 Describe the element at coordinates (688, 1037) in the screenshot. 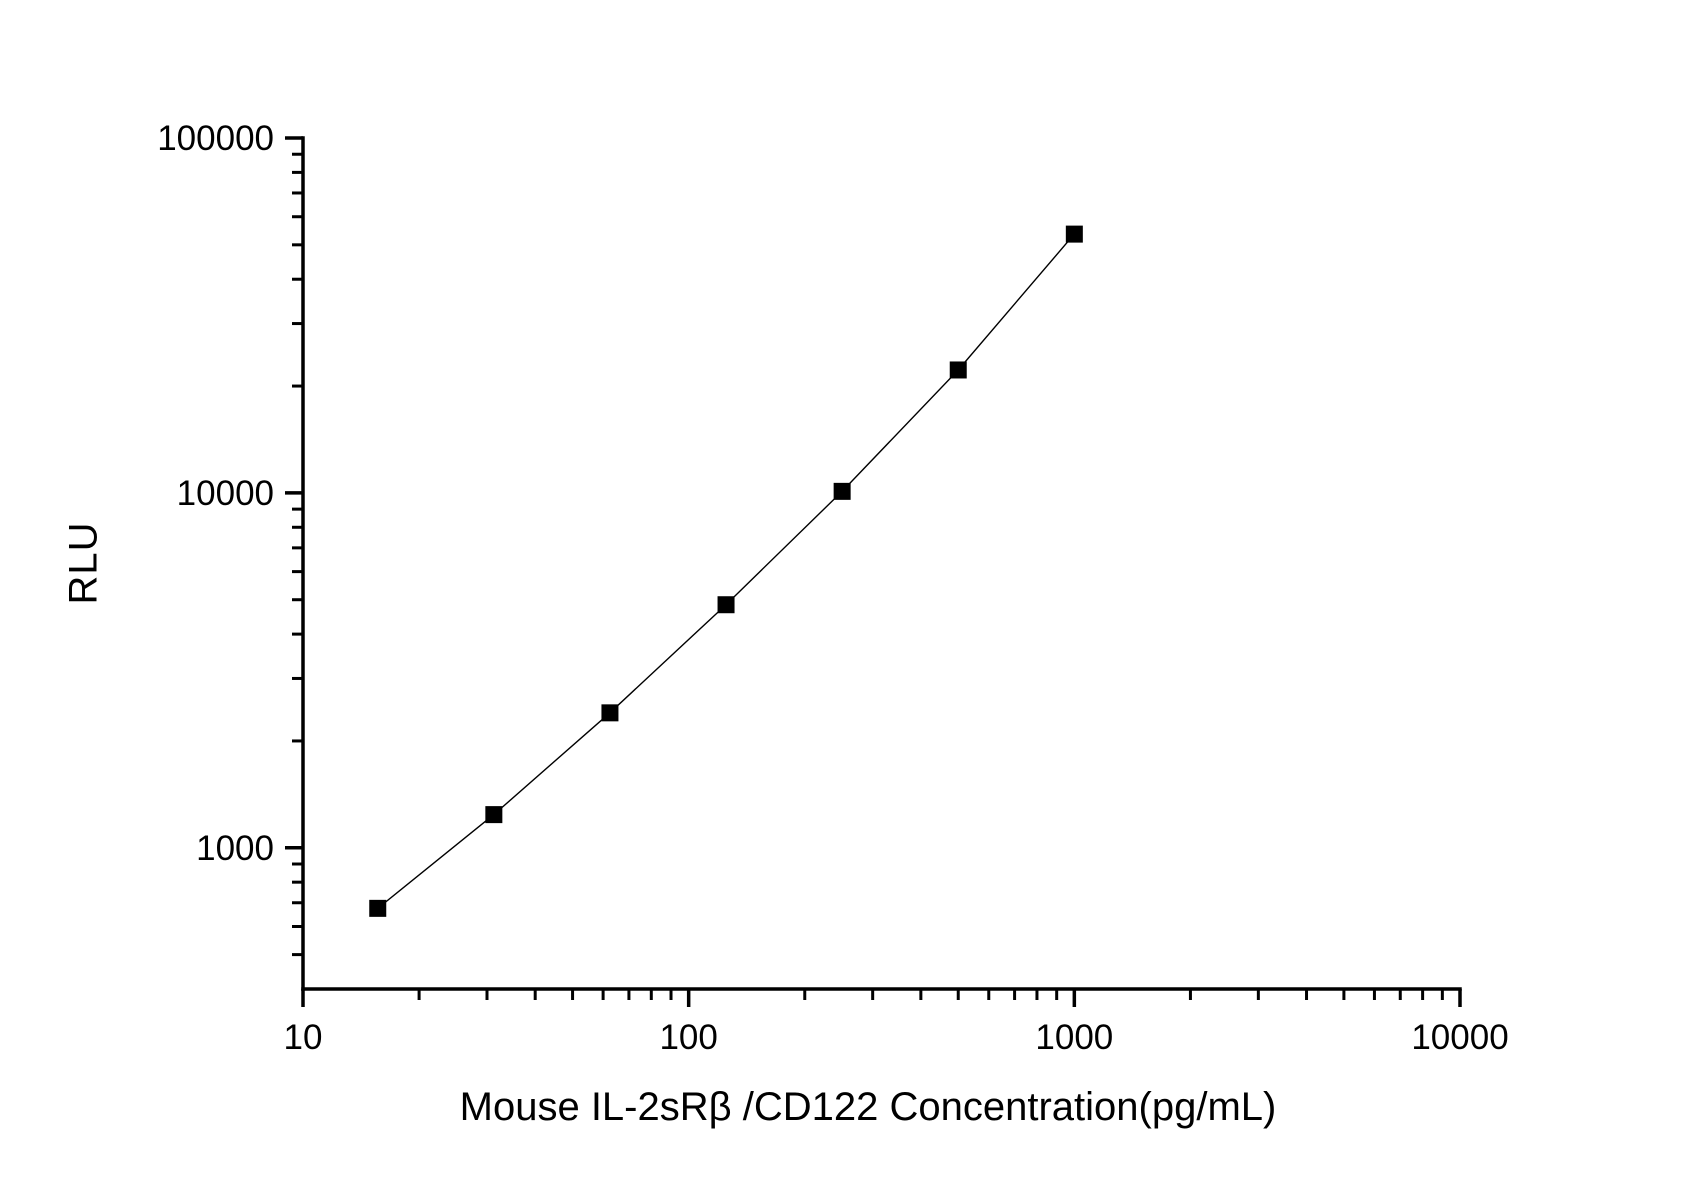

I see `x-tick-label: 100` at that location.